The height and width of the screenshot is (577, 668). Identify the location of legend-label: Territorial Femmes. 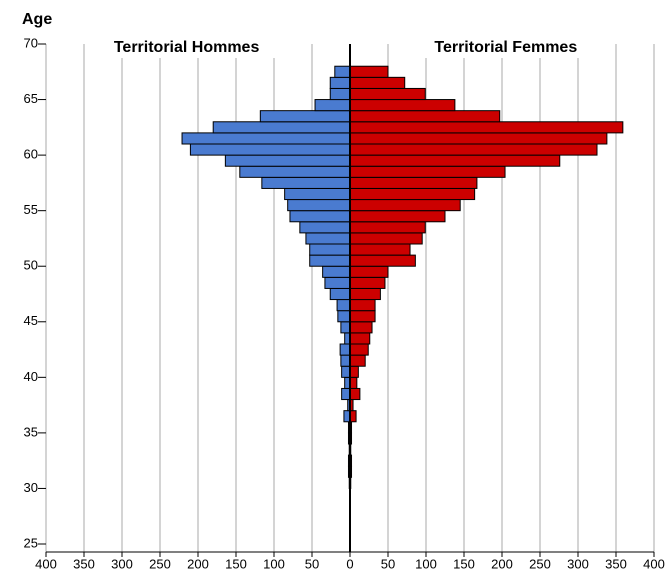
(505, 47).